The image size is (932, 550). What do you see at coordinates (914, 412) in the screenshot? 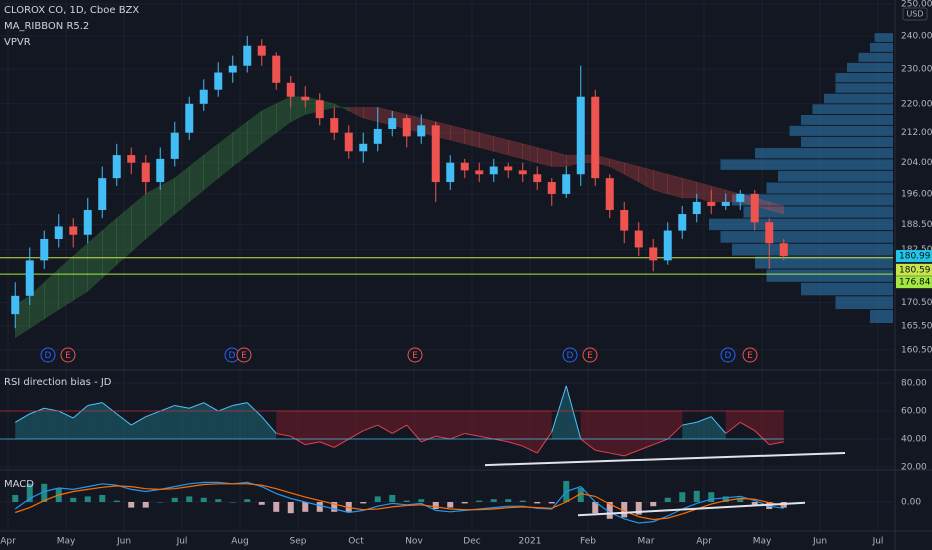
I see `y-tick-label: 60.00` at bounding box center [914, 412].